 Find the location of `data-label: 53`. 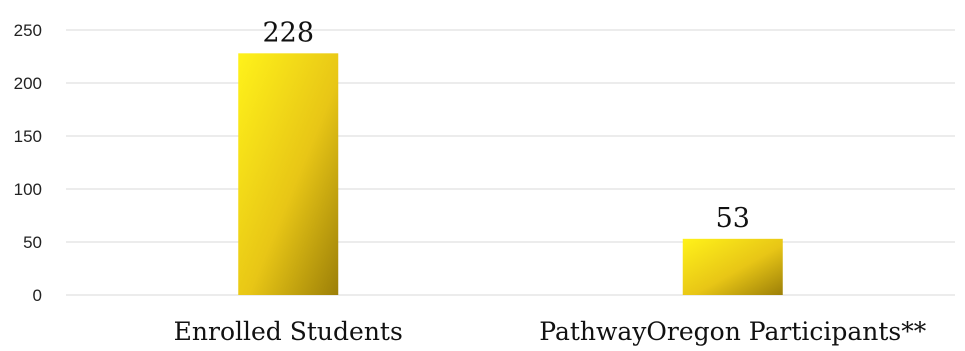

data-label: 53 is located at coordinates (733, 218).